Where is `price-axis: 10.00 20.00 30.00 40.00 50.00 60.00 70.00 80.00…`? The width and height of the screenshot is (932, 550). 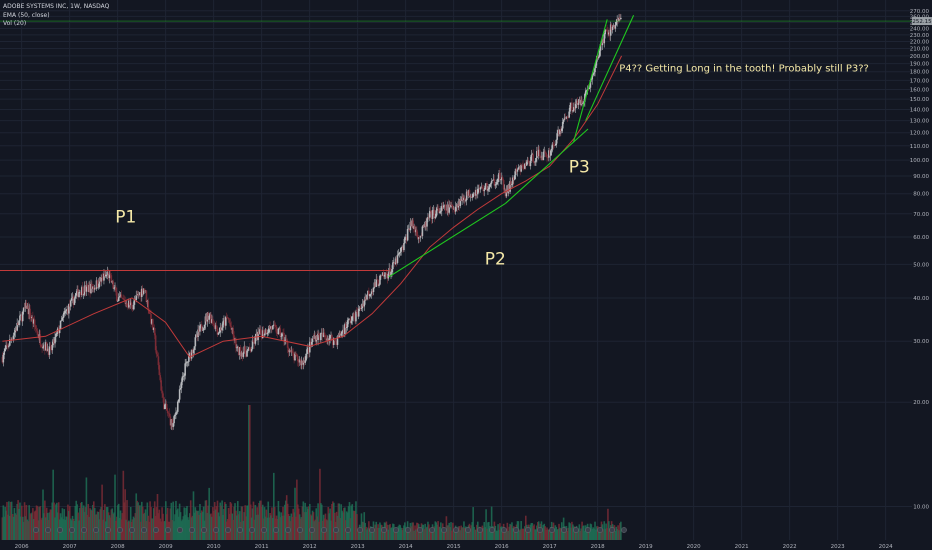 price-axis: 10.00 20.00 30.00 40.00 50.00 60.00 70.00 80.00… is located at coordinates (920, 260).